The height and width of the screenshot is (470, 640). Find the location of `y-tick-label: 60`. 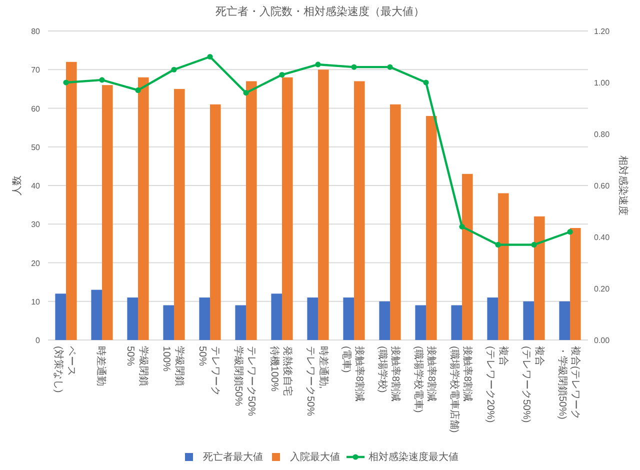

y-tick-label: 60 is located at coordinates (36, 109).